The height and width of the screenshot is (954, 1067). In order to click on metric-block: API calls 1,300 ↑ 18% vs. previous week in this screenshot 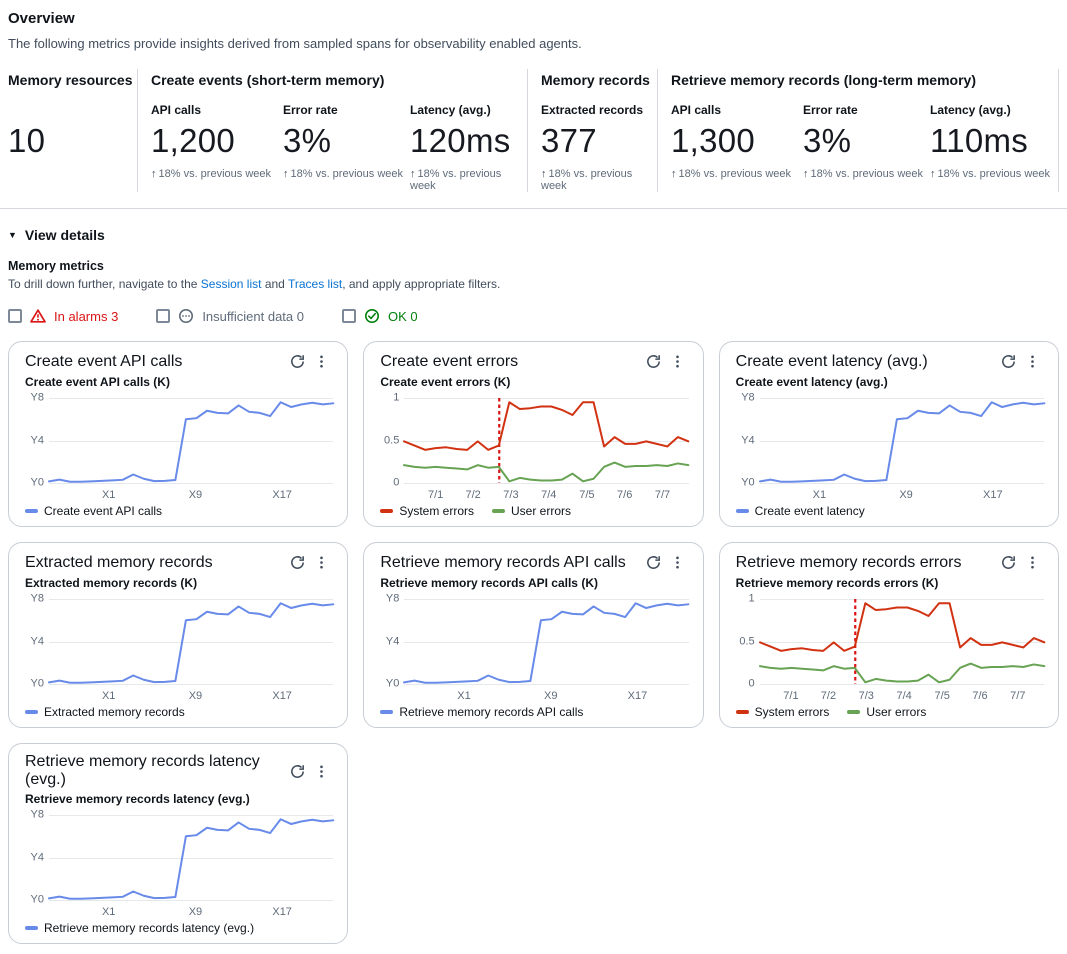, I will do `click(737, 141)`.